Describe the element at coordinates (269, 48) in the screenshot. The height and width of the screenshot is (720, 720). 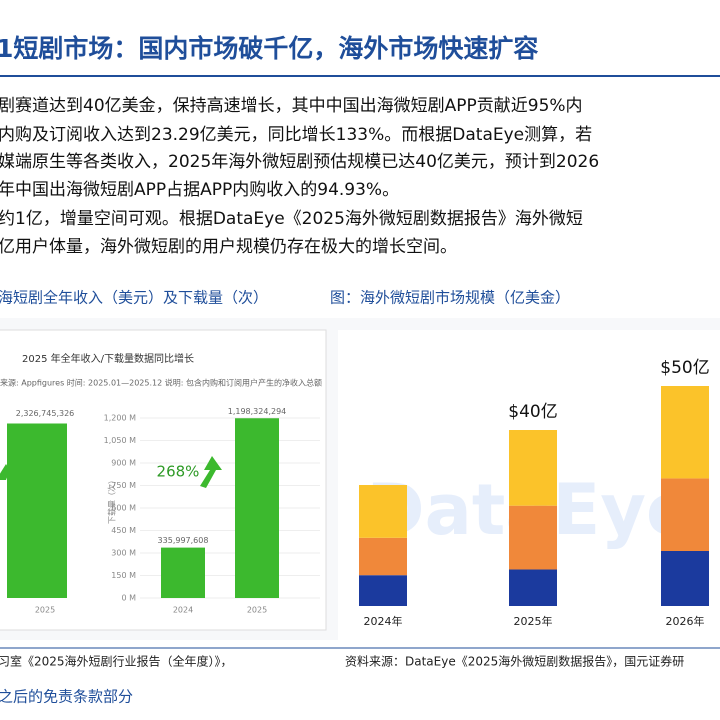
I see `title: 1短剧市场：国内市场破千亿，海外市场快速扩容` at that location.